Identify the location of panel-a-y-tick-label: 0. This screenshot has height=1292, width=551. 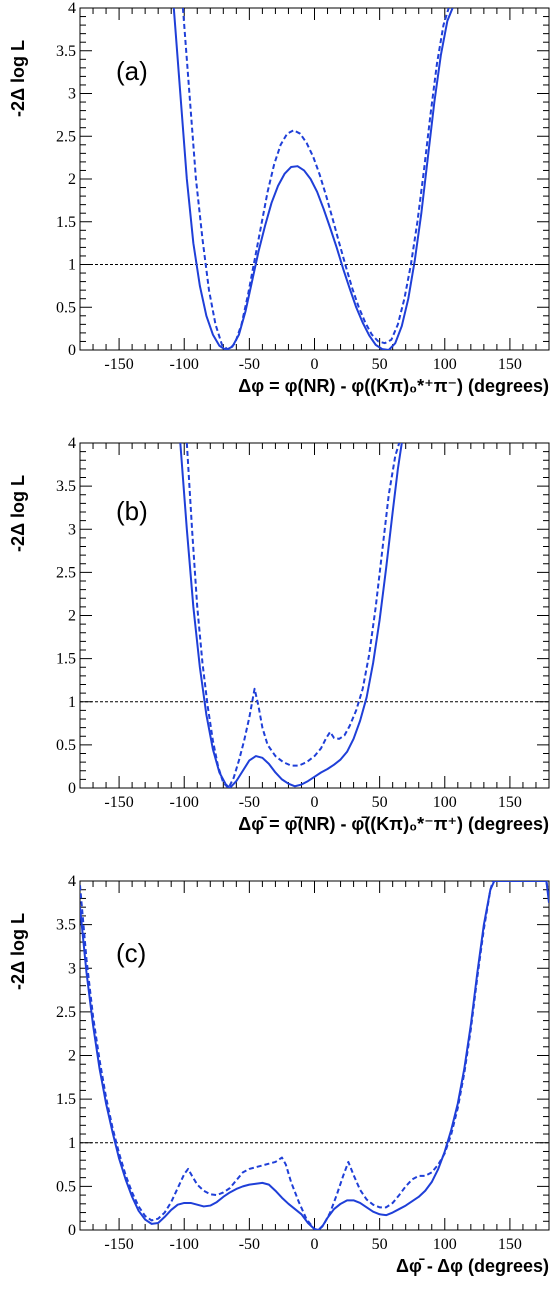
(72, 350).